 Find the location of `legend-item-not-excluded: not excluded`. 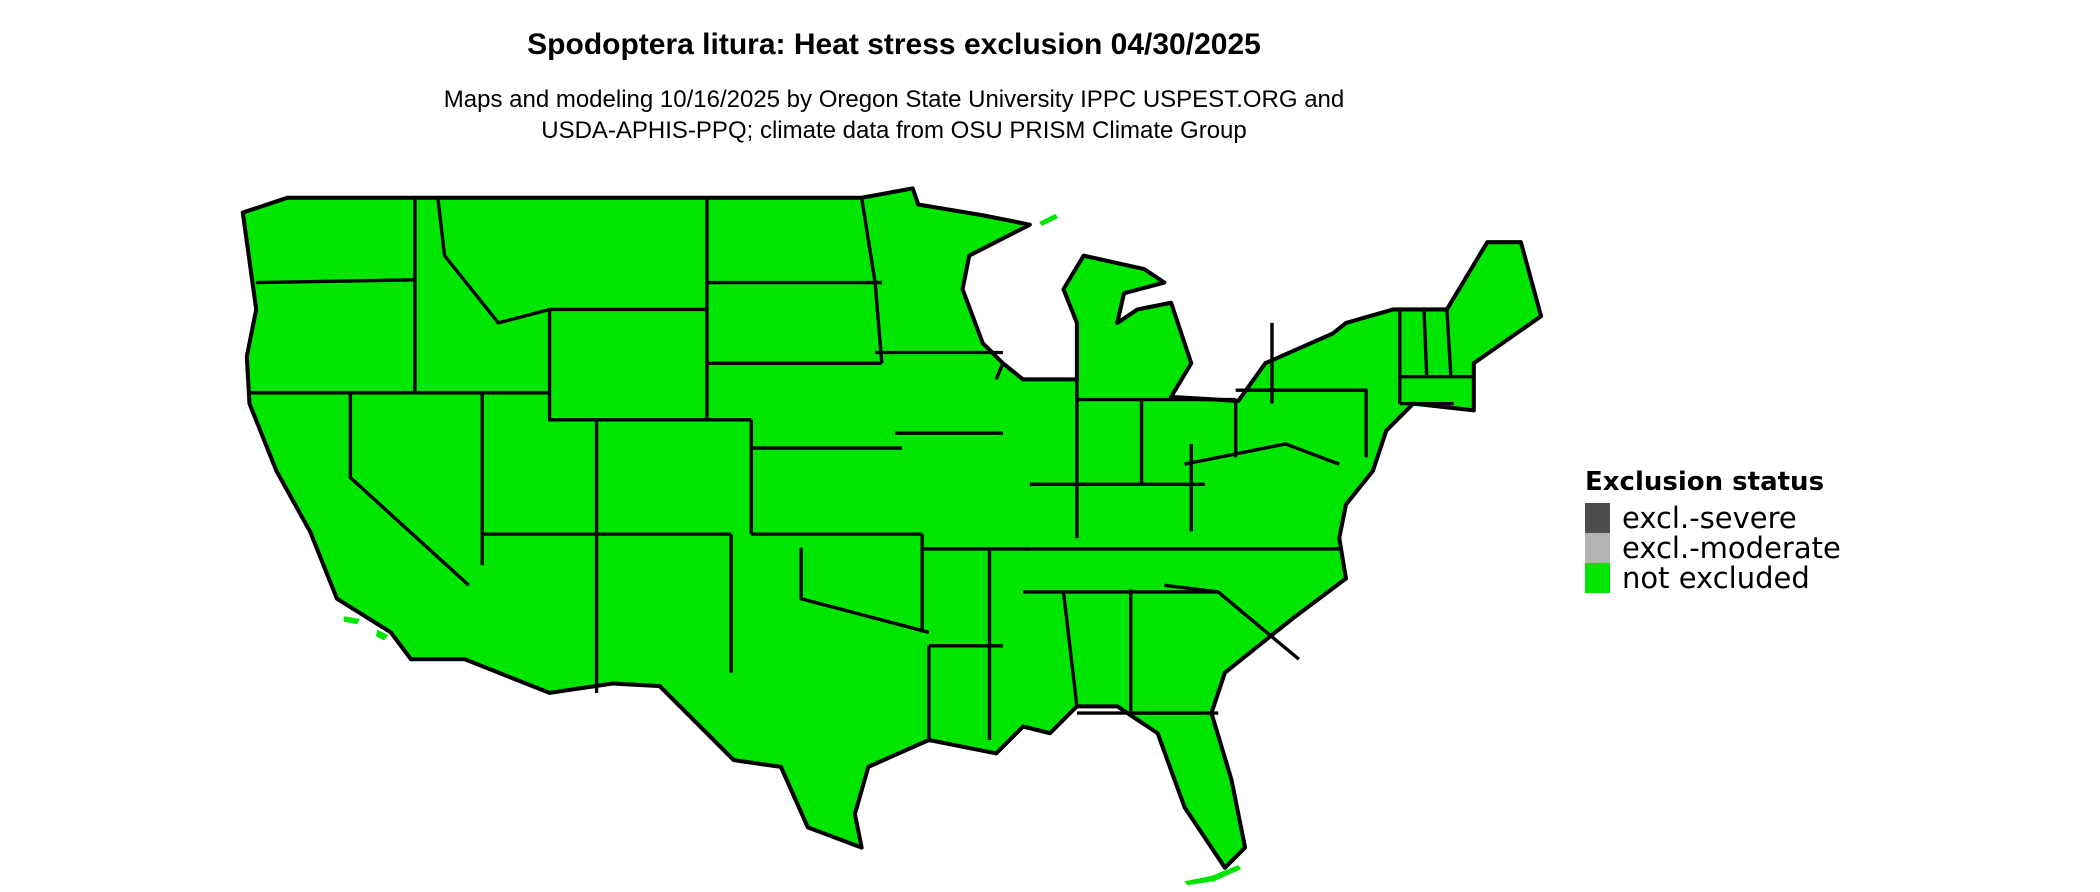

legend-item-not-excluded: not excluded is located at coordinates (1713, 578).